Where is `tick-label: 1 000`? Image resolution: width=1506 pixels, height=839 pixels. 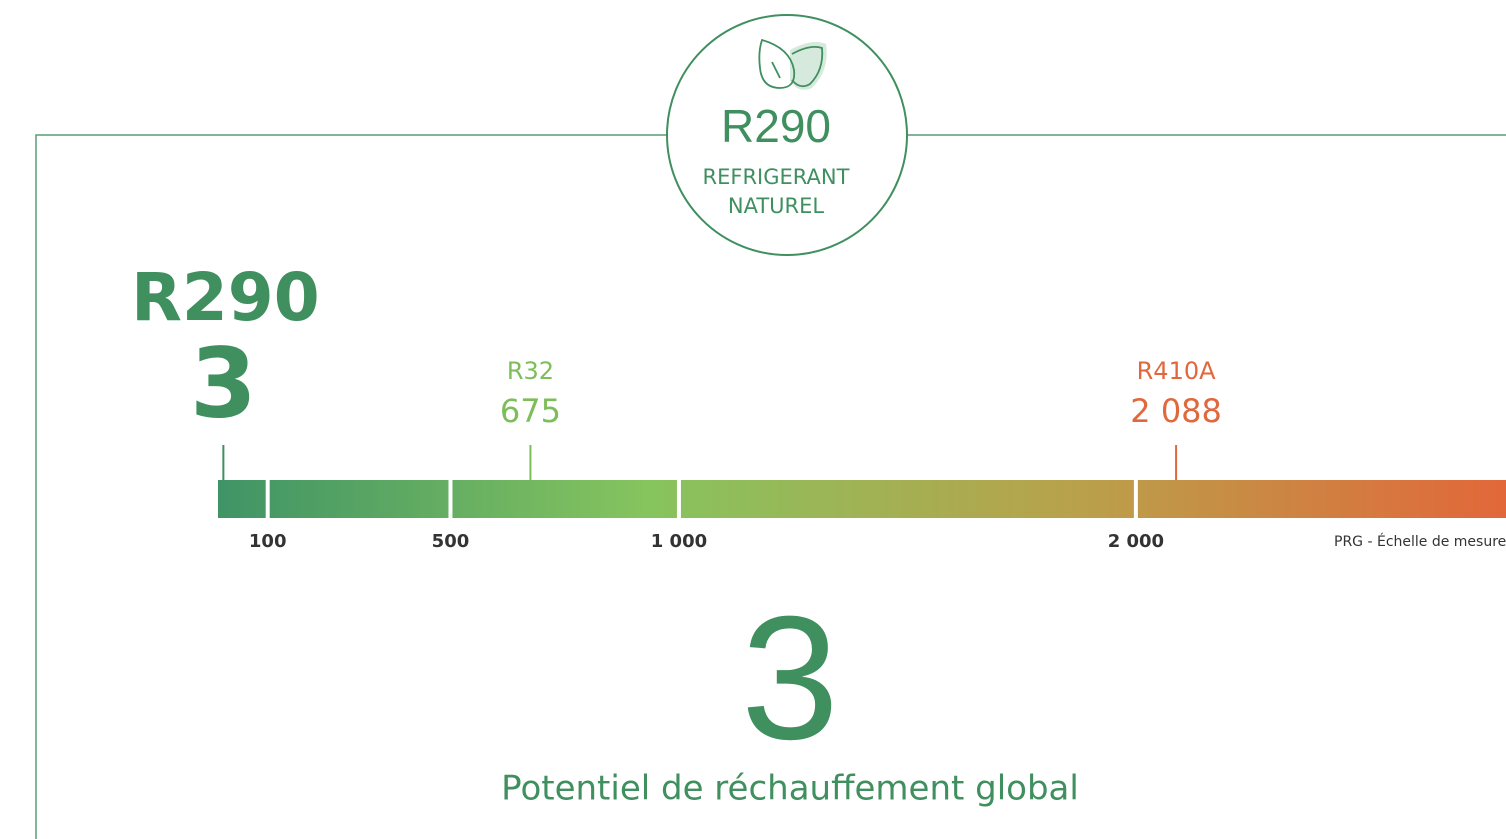
tick-label: 1 000 is located at coordinates (679, 541).